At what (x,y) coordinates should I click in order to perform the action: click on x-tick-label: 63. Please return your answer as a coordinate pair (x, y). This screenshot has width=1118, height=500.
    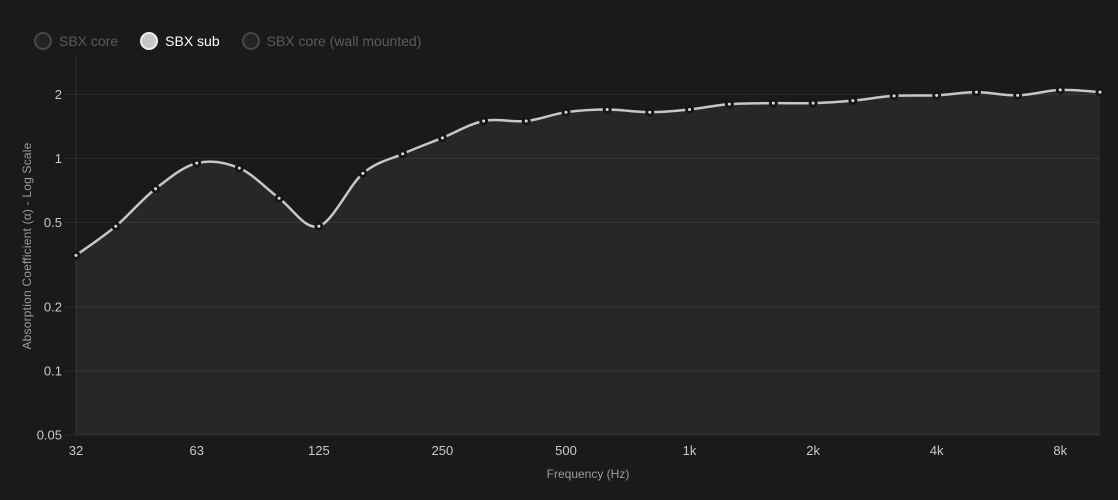
    Looking at the image, I should click on (197, 450).